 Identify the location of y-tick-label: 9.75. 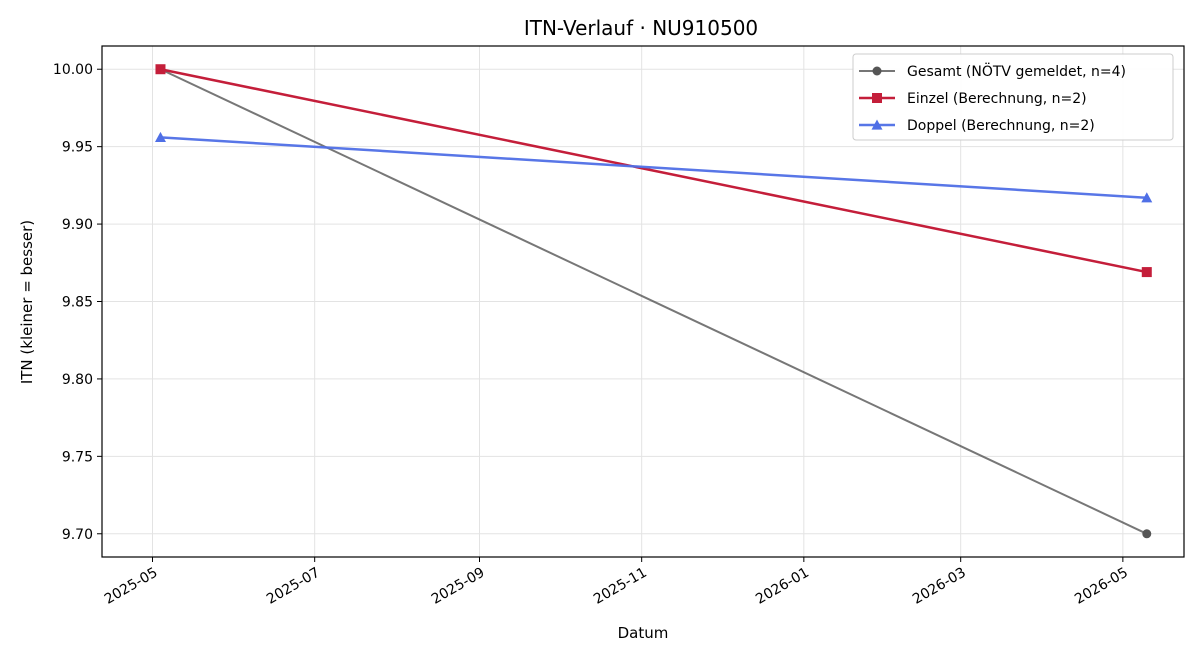
(77, 457).